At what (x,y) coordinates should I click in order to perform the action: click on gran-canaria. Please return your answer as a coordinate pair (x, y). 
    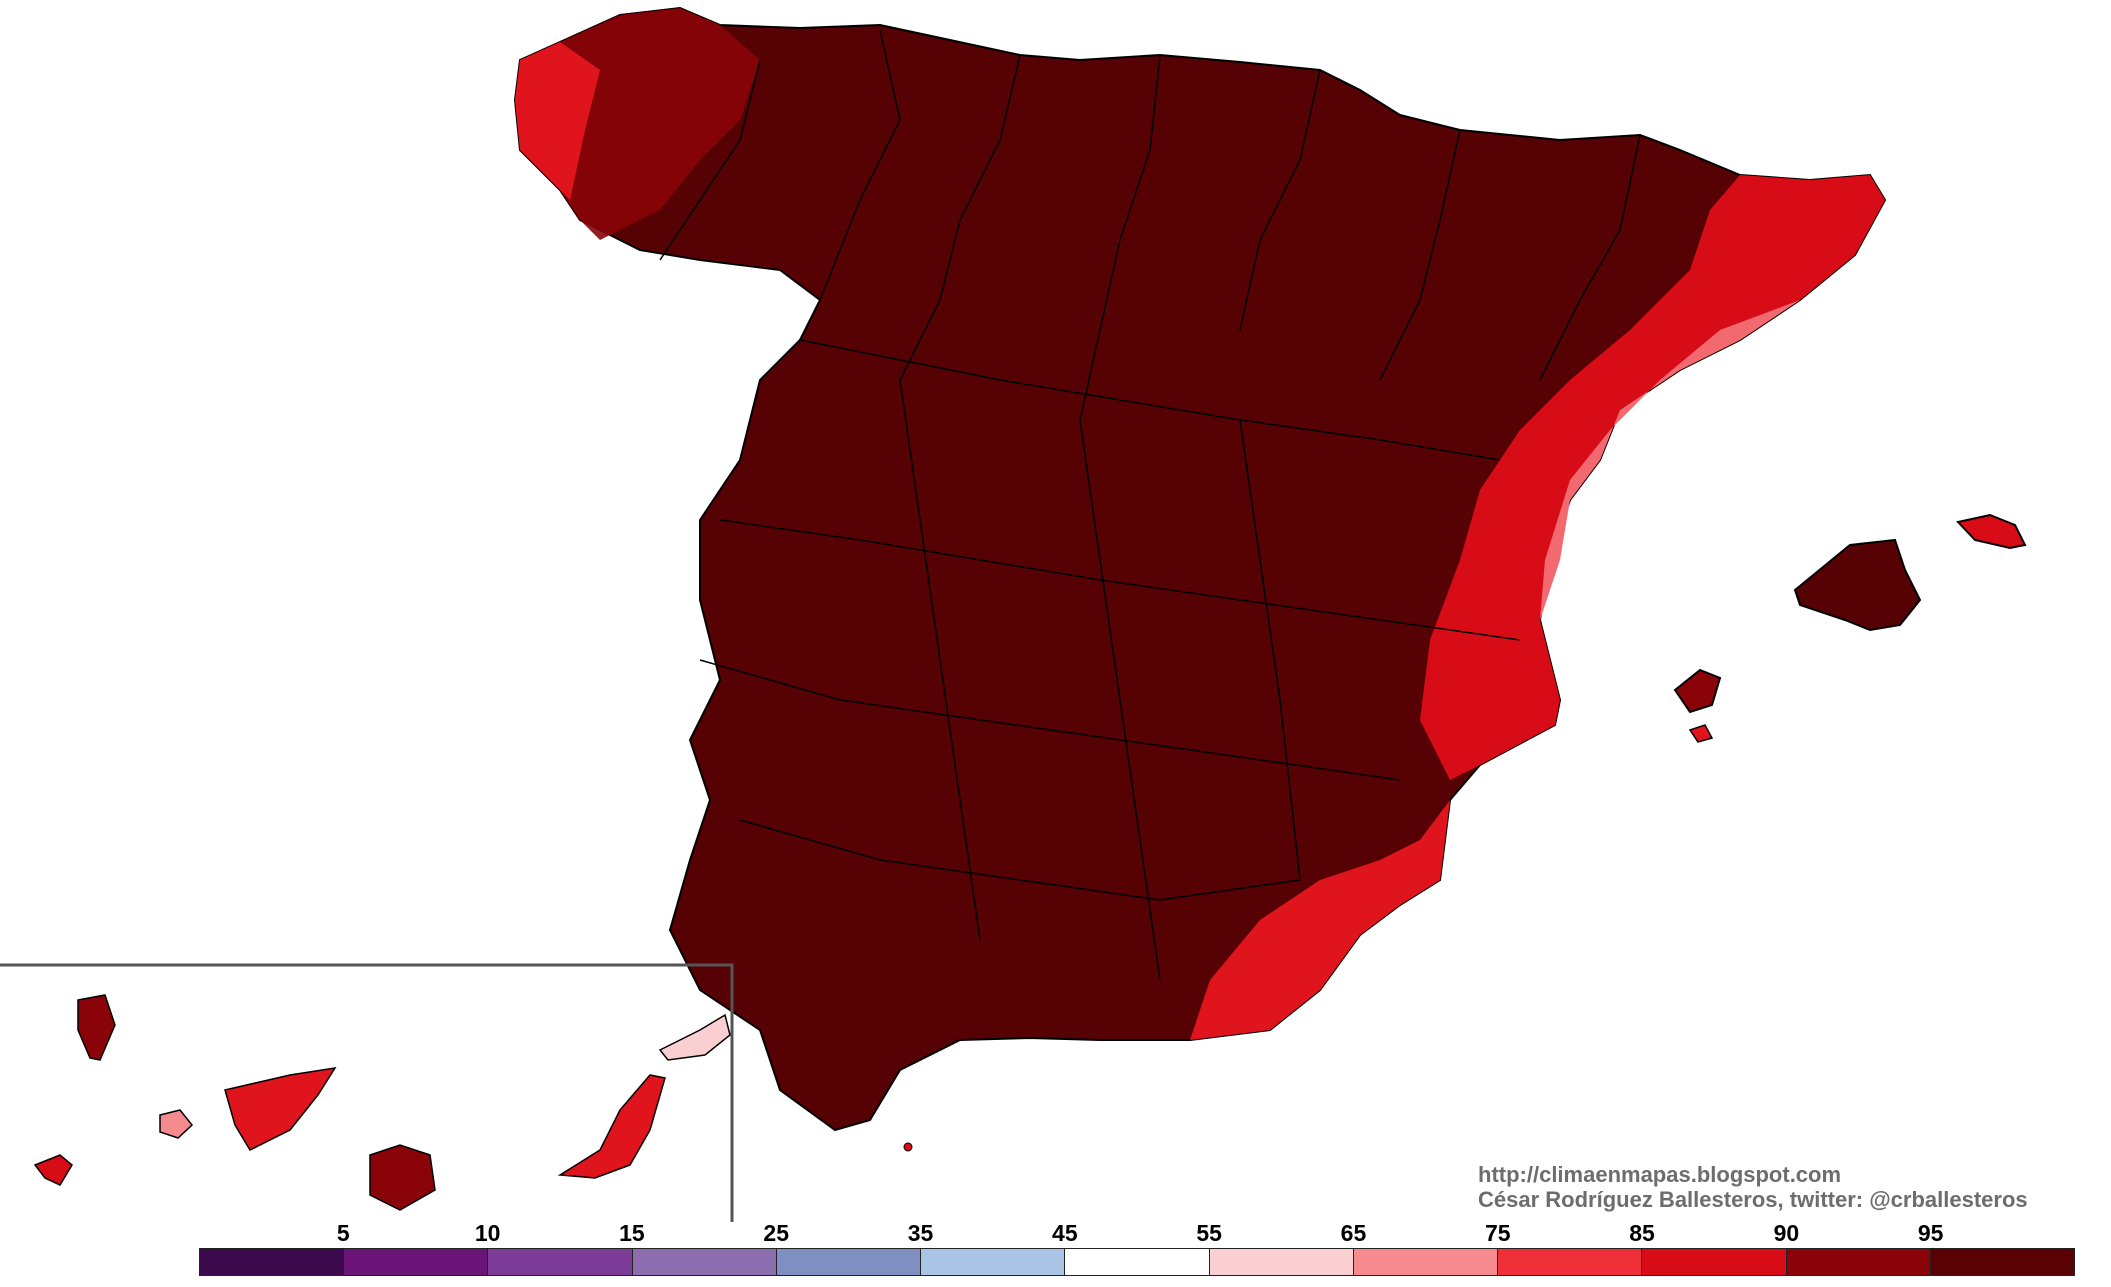
    Looking at the image, I should click on (402, 1177).